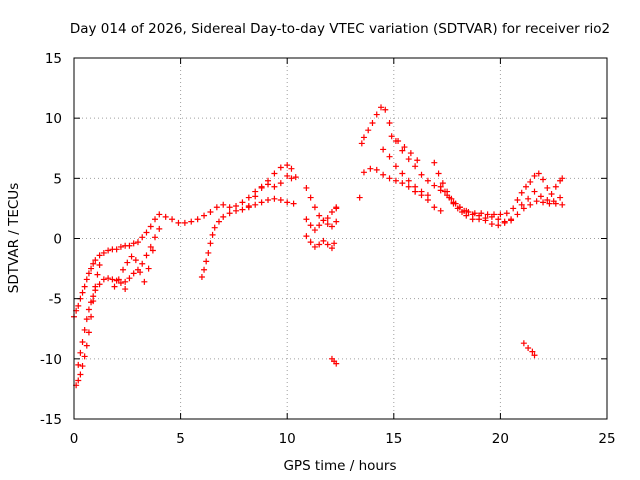  Describe the element at coordinates (55, 300) in the screenshot. I see `y-tick-label: -5` at that location.